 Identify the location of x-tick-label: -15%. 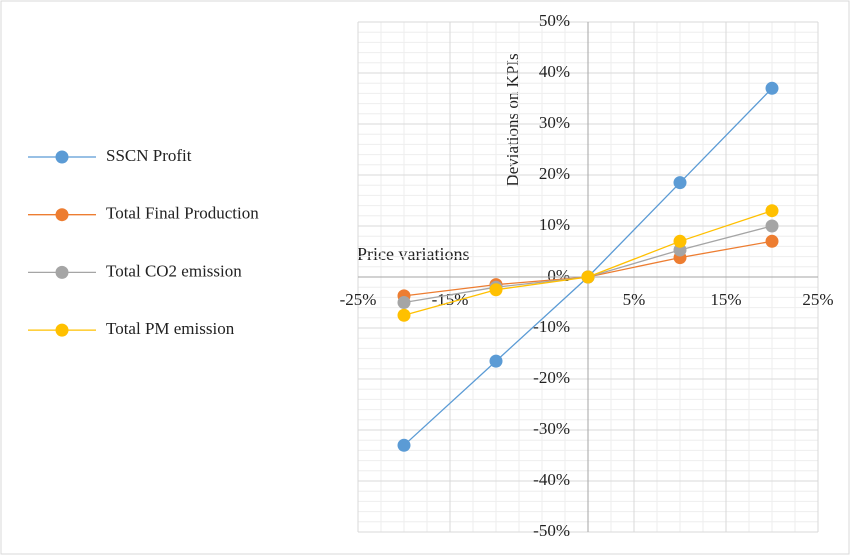
(450, 299).